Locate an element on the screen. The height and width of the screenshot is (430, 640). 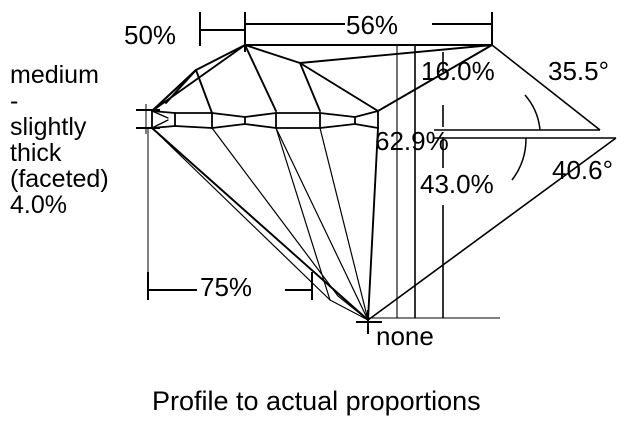
label-pavilion-depth-percent: 43.0% is located at coordinates (457, 184).